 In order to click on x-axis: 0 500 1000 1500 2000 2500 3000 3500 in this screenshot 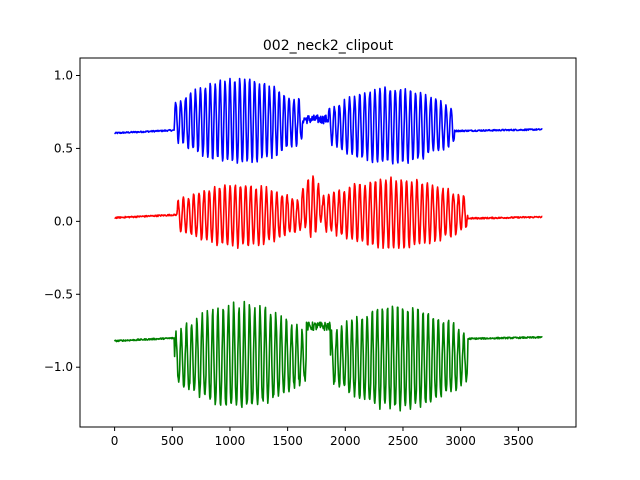, I will do `click(322, 437)`.